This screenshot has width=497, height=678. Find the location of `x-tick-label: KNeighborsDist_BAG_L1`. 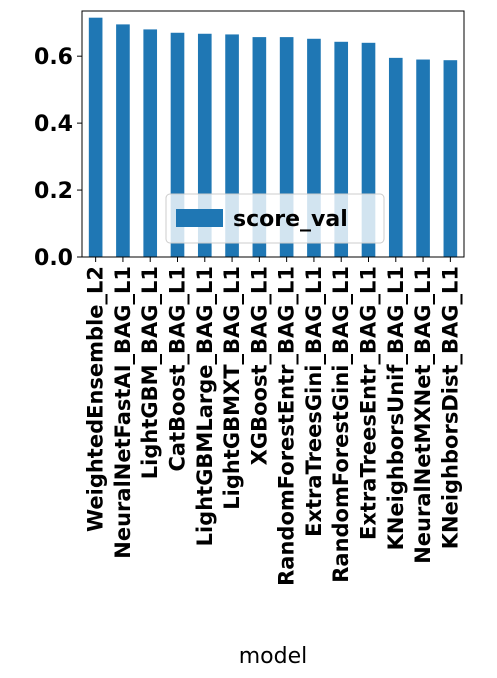

x-tick-label: KNeighborsDist_BAG_L1 is located at coordinates (450, 407).